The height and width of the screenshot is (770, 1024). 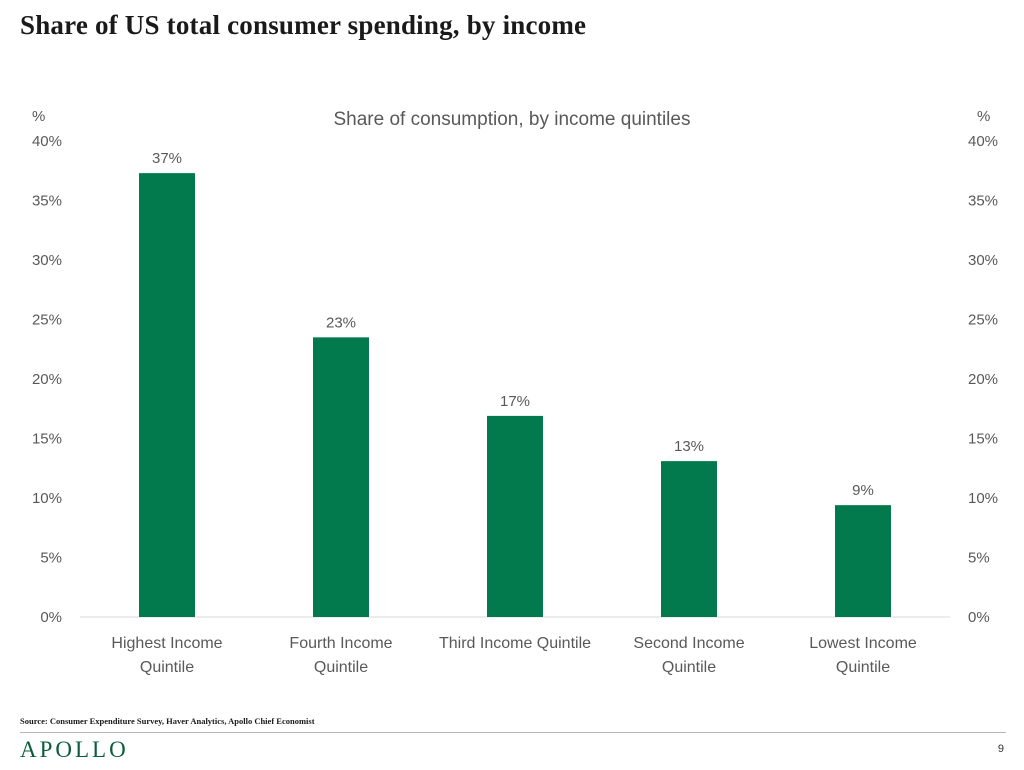 I want to click on right-y-tick-label: 25%, so click(x=983, y=320).